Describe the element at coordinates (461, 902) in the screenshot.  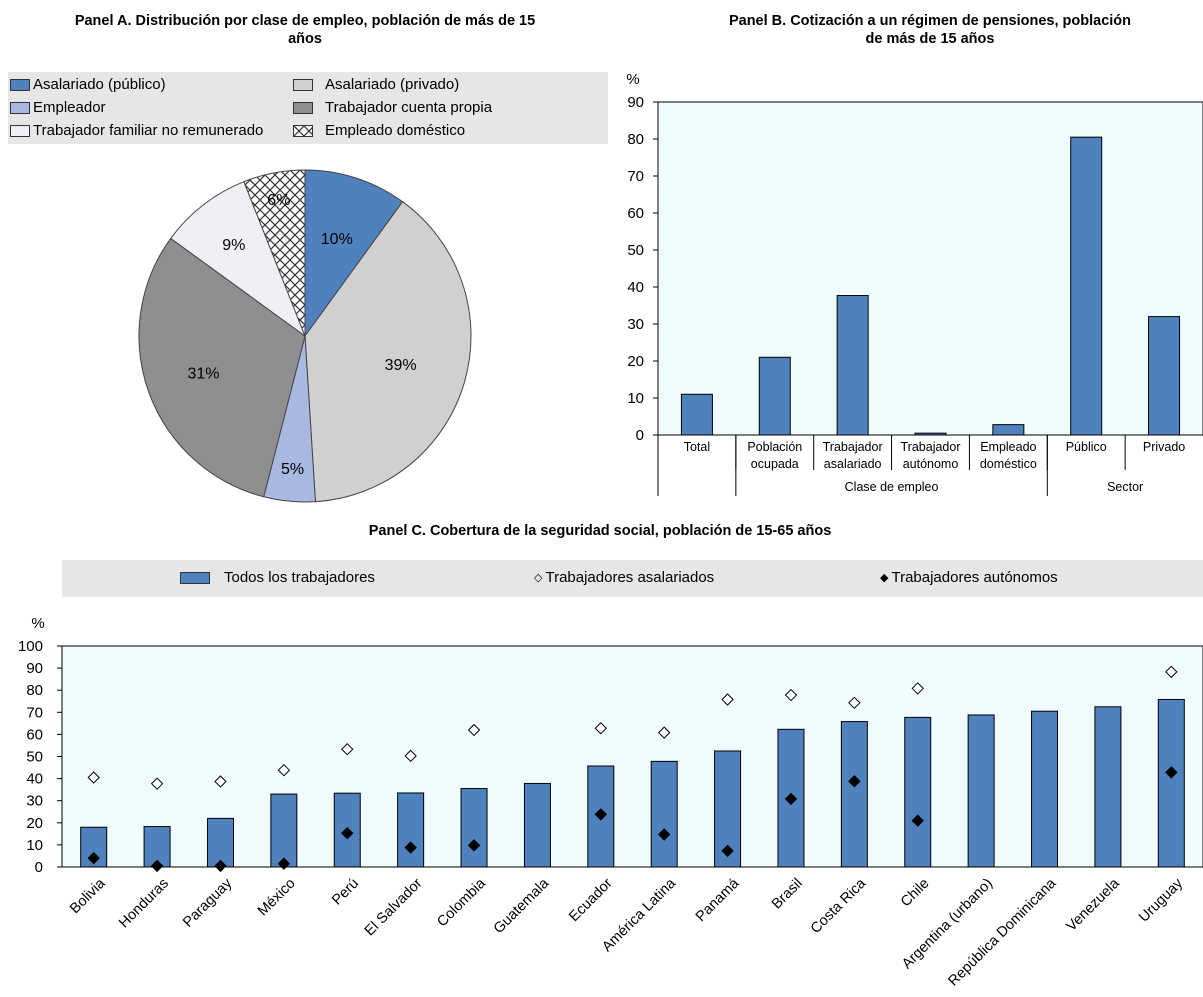
I see `x-tick-label: Colombia` at that location.